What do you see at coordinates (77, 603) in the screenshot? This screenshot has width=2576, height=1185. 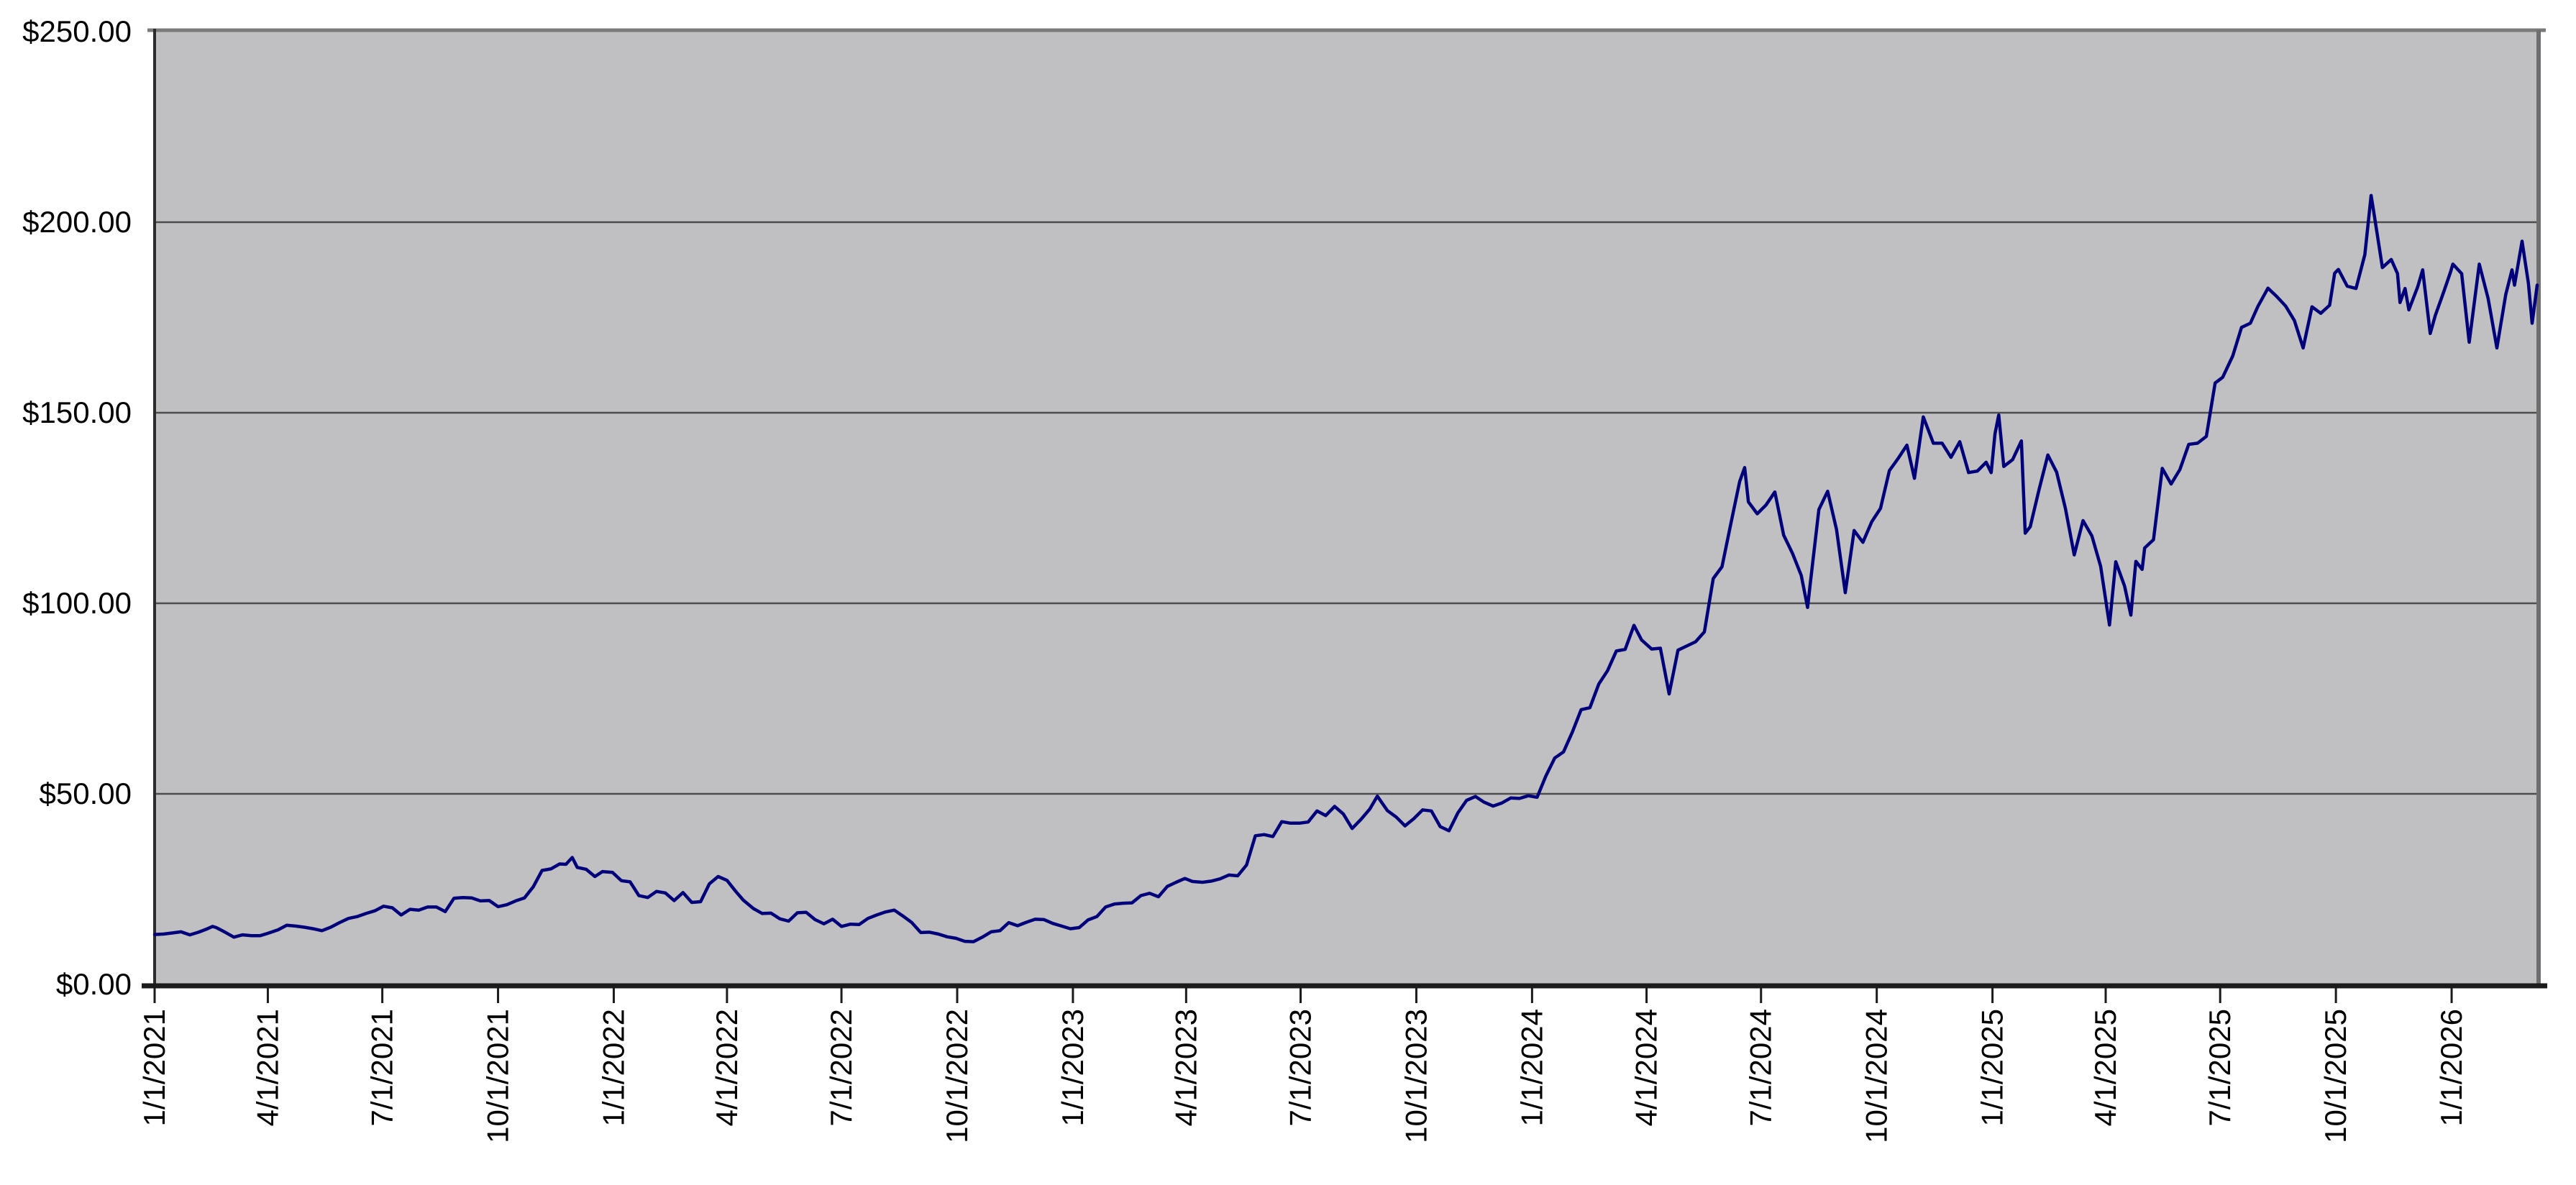 I see `y-axis-label: $100.00` at bounding box center [77, 603].